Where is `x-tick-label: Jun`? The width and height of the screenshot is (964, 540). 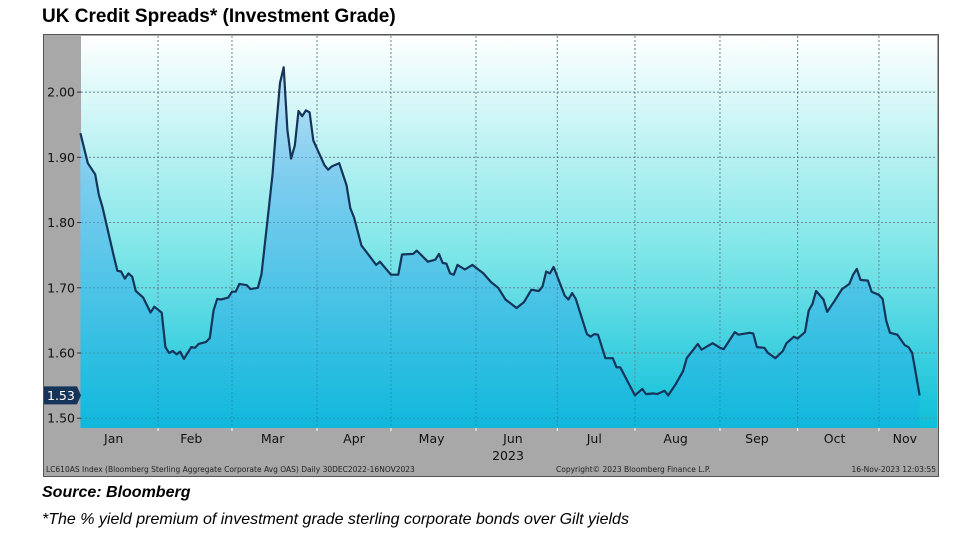 x-tick-label: Jun is located at coordinates (512, 438).